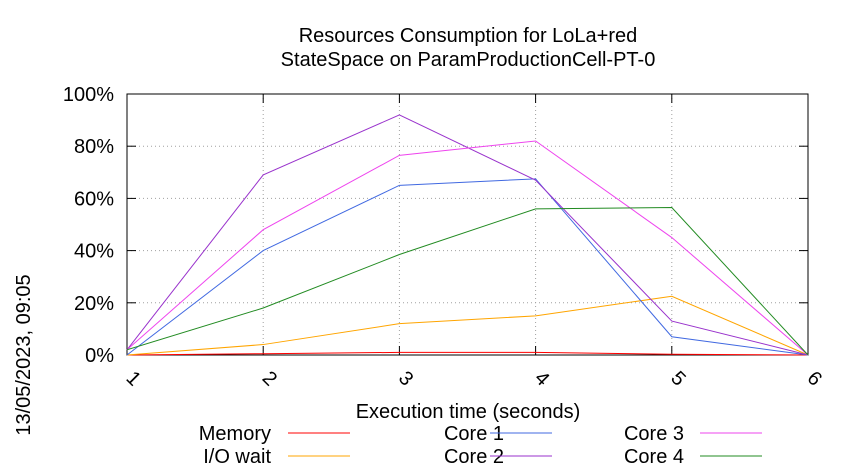 Image resolution: width=850 pixels, height=475 pixels. What do you see at coordinates (468, 60) in the screenshot?
I see `chart-title-line-2: StateSpace on ParamProductionCell-PT-0` at bounding box center [468, 60].